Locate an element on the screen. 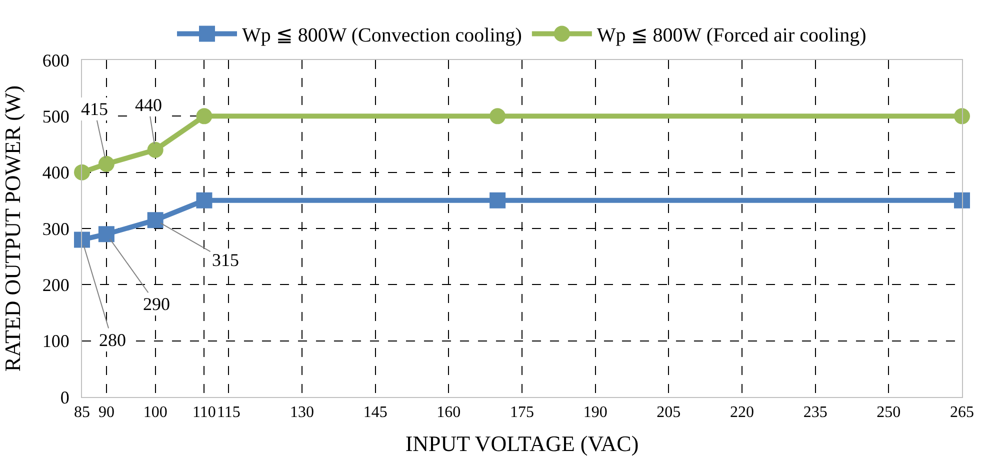 Image resolution: width=987 pixels, height=467 pixels. x-tick-label: 160 is located at coordinates (448, 413).